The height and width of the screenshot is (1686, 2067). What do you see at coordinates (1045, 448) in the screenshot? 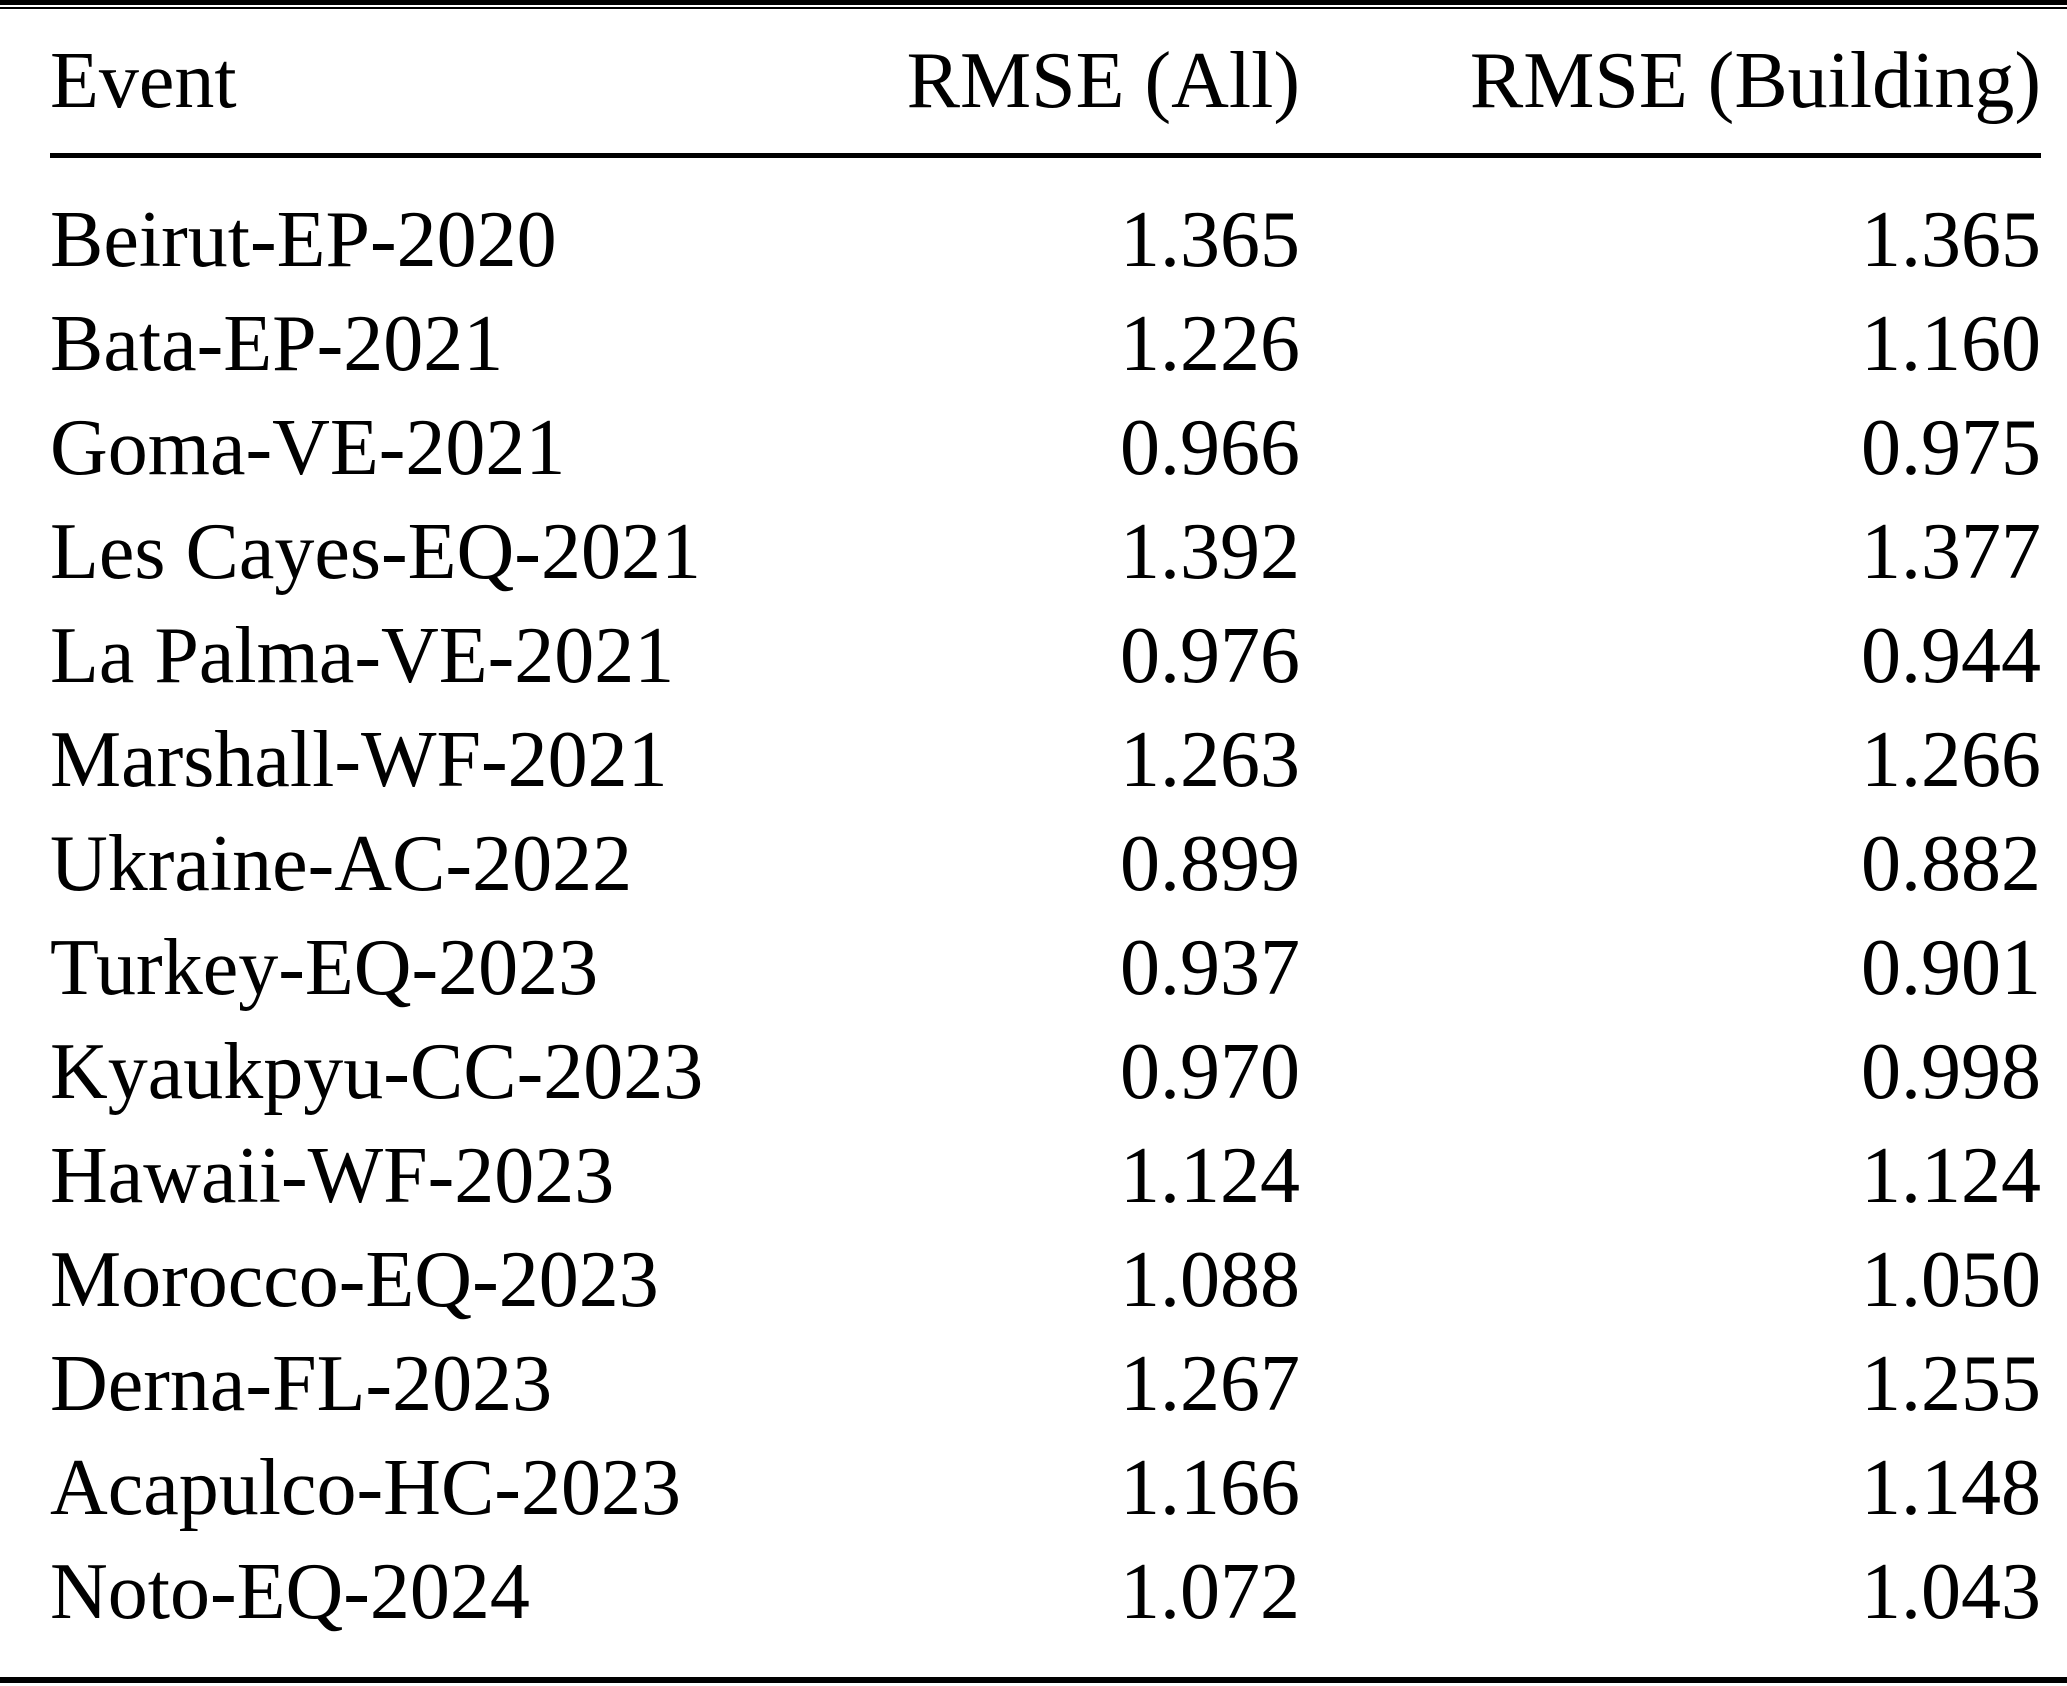
I see `table-row: Goma-VE-2021 0.966 0.975` at bounding box center [1045, 448].